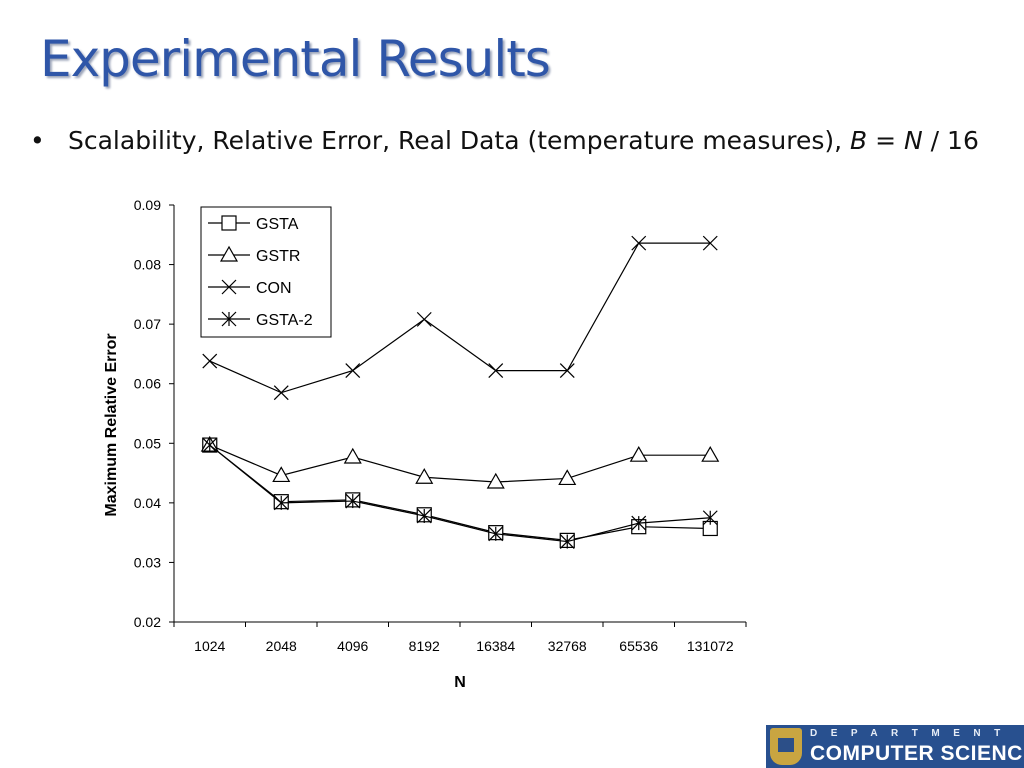  What do you see at coordinates (460, 638) in the screenshot?
I see `x-ticks: 1024 2048 4096 8192 16384 32768 65536 131072` at bounding box center [460, 638].